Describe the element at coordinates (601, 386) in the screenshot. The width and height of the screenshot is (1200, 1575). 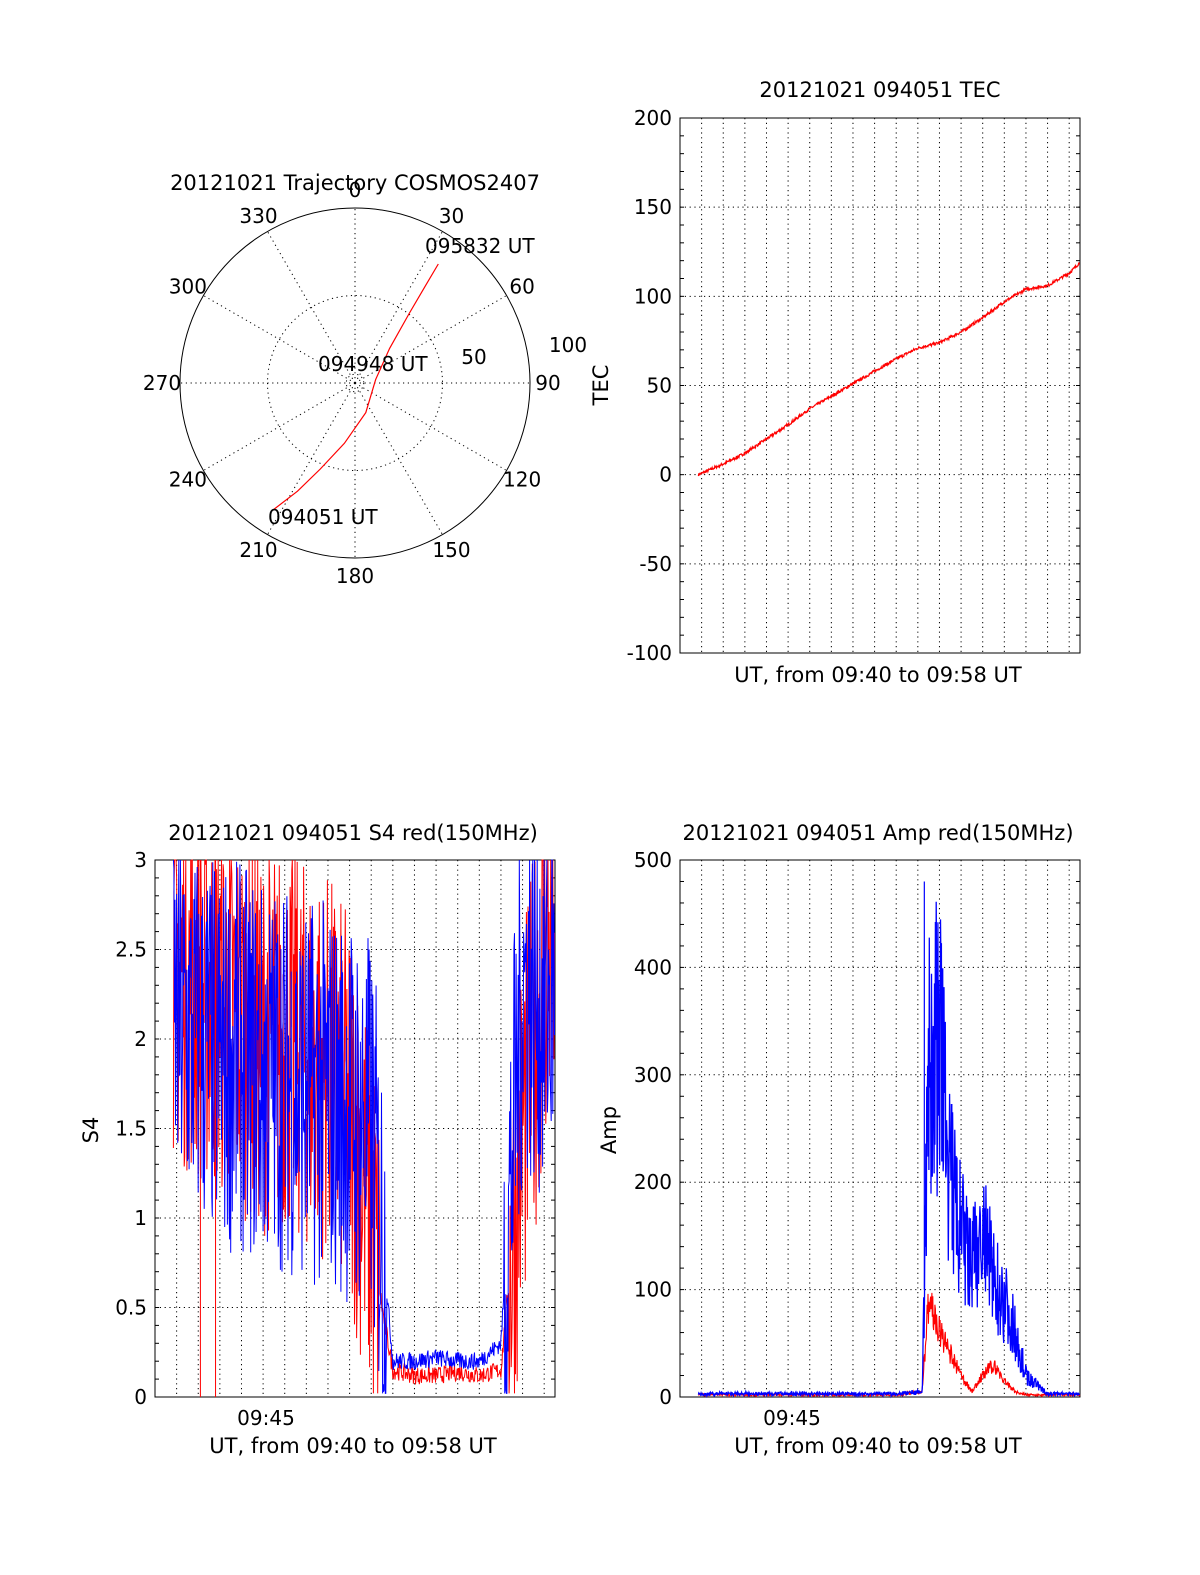
I see `tec-y-axis-label: TEC` at that location.